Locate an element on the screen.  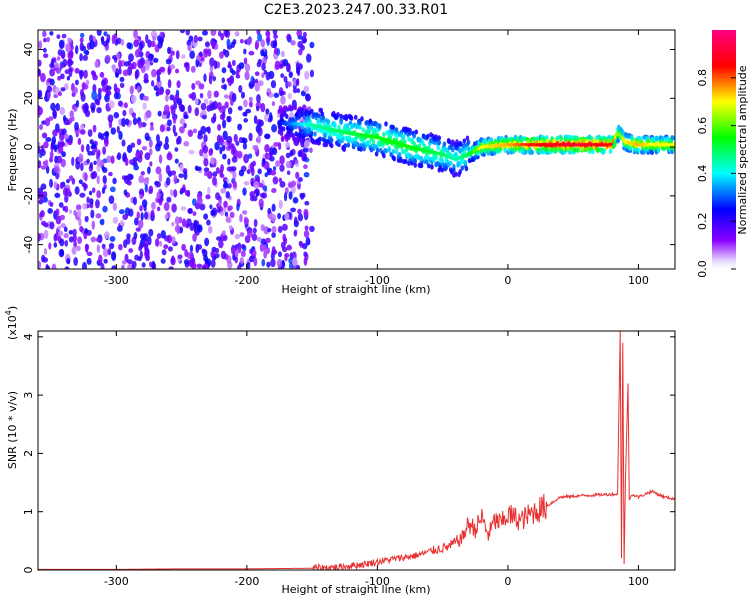
y-tick-label: 0 is located at coordinates (28, 570).